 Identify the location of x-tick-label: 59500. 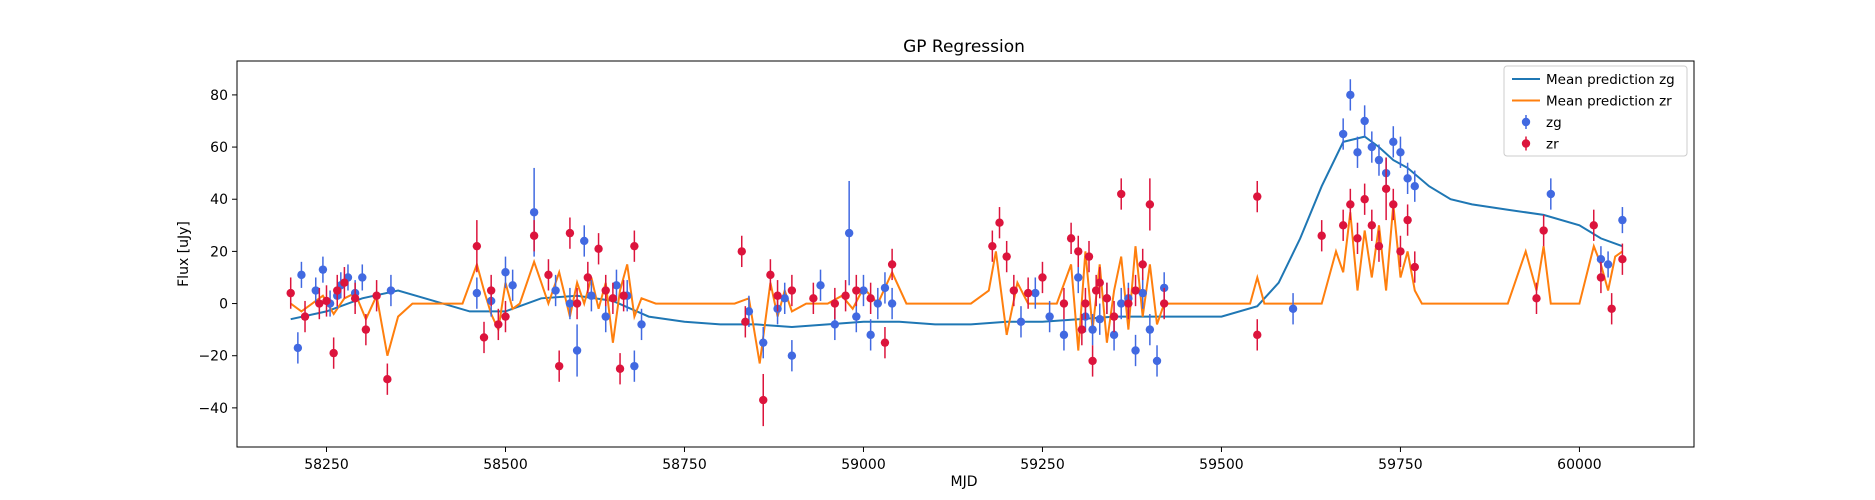
(1221, 465).